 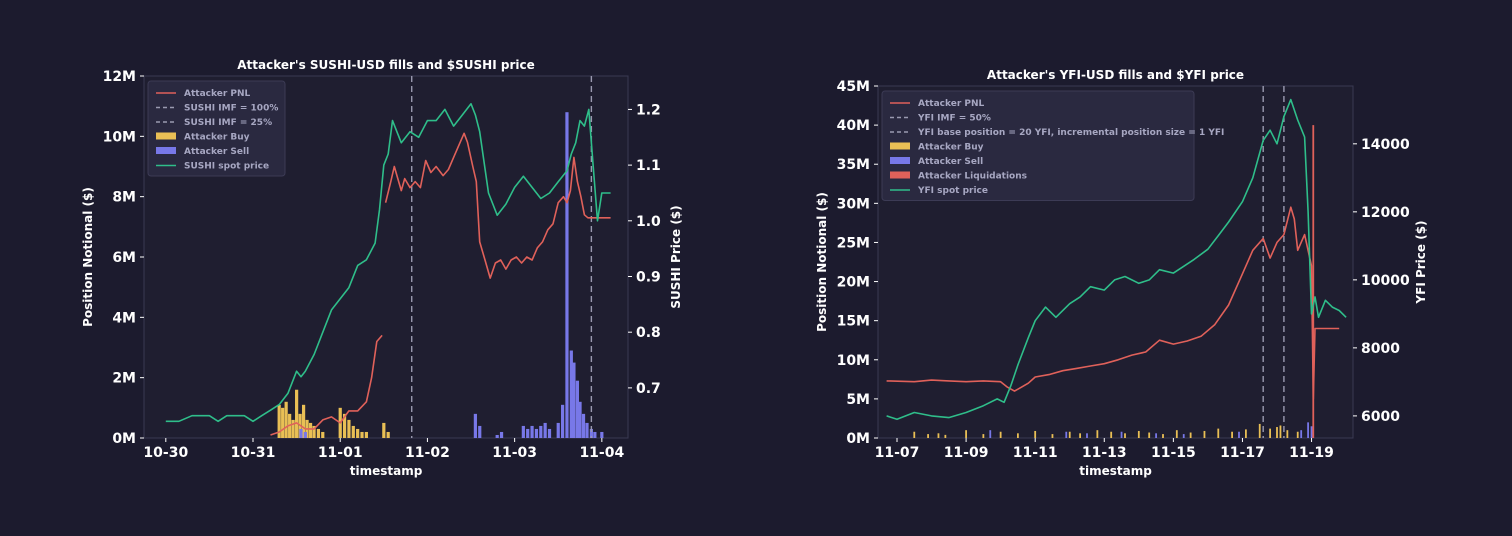 I want to click on y2-tick-label: 0.9, so click(x=648, y=277).